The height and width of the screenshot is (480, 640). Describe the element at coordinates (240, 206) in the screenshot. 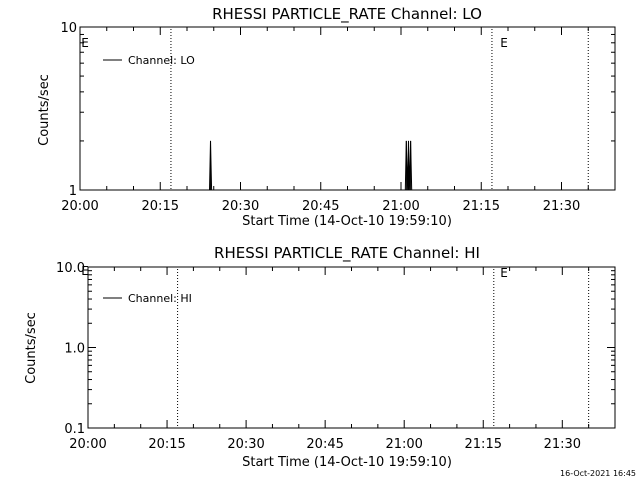

I see `x-tick-label-lo: 20:30` at that location.